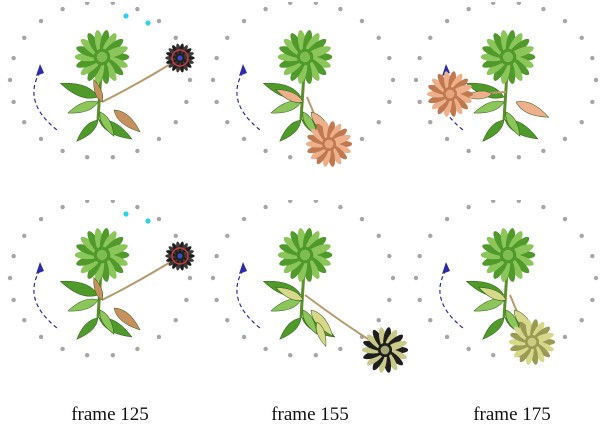 The height and width of the screenshot is (429, 613). I want to click on plant, so click(127, 284).